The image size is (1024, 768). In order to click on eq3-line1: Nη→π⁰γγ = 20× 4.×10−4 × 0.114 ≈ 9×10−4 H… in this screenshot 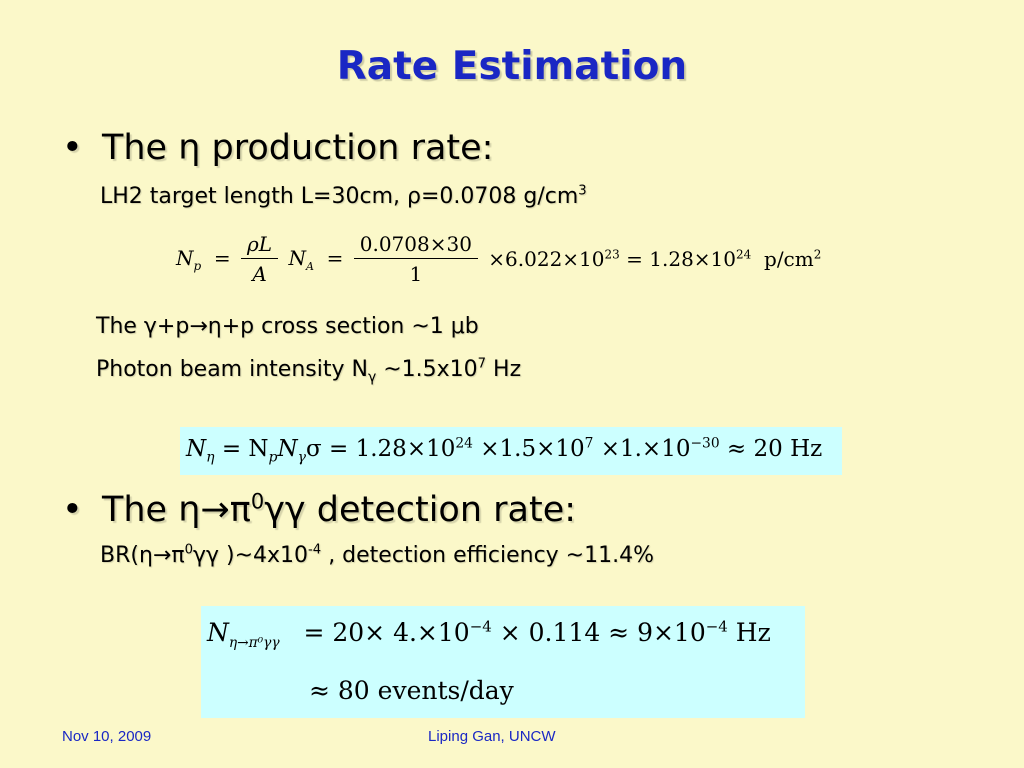, I will do `click(489, 634)`.